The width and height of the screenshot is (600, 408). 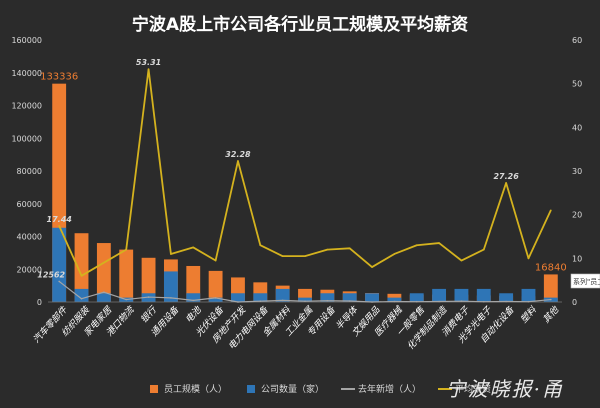 I want to click on right-tick-label: 30, so click(x=577, y=171).